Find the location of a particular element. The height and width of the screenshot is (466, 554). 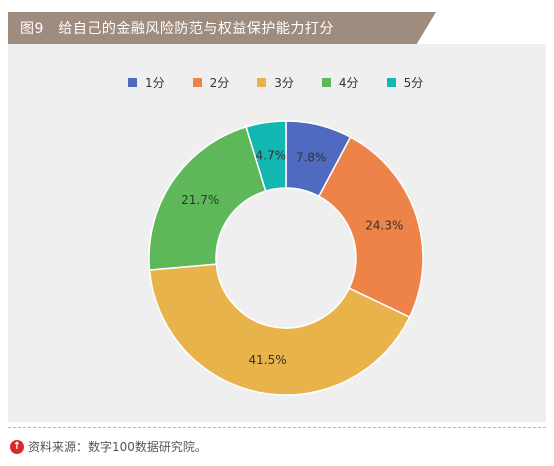

legend-item-4: 4分 is located at coordinates (340, 82).